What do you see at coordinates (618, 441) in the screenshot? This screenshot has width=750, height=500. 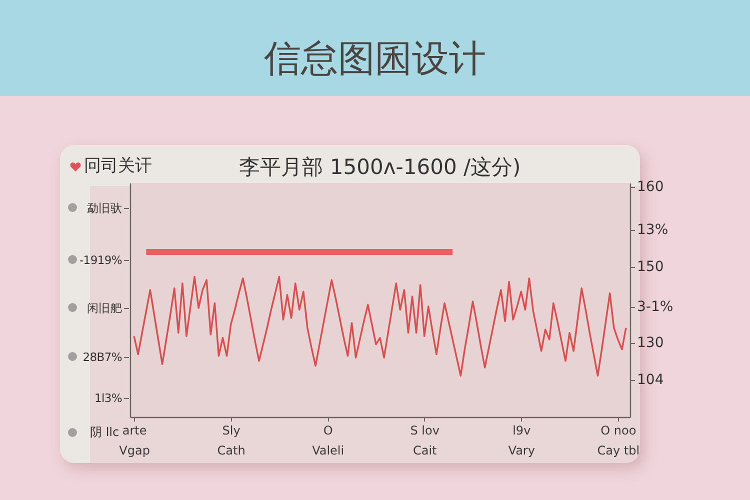 I see `x-tick-label: O noo Cay tbl` at bounding box center [618, 441].